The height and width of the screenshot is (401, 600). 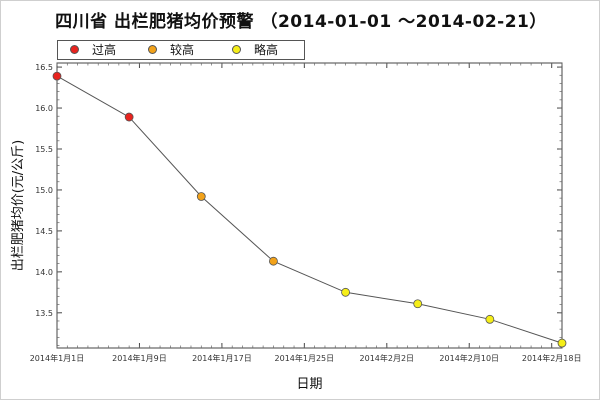 What do you see at coordinates (301, 22) in the screenshot?
I see `chart-title: 四川省 出栏肥猪均价预警 （2014-01-01 ～2014-02-21）` at bounding box center [301, 22].